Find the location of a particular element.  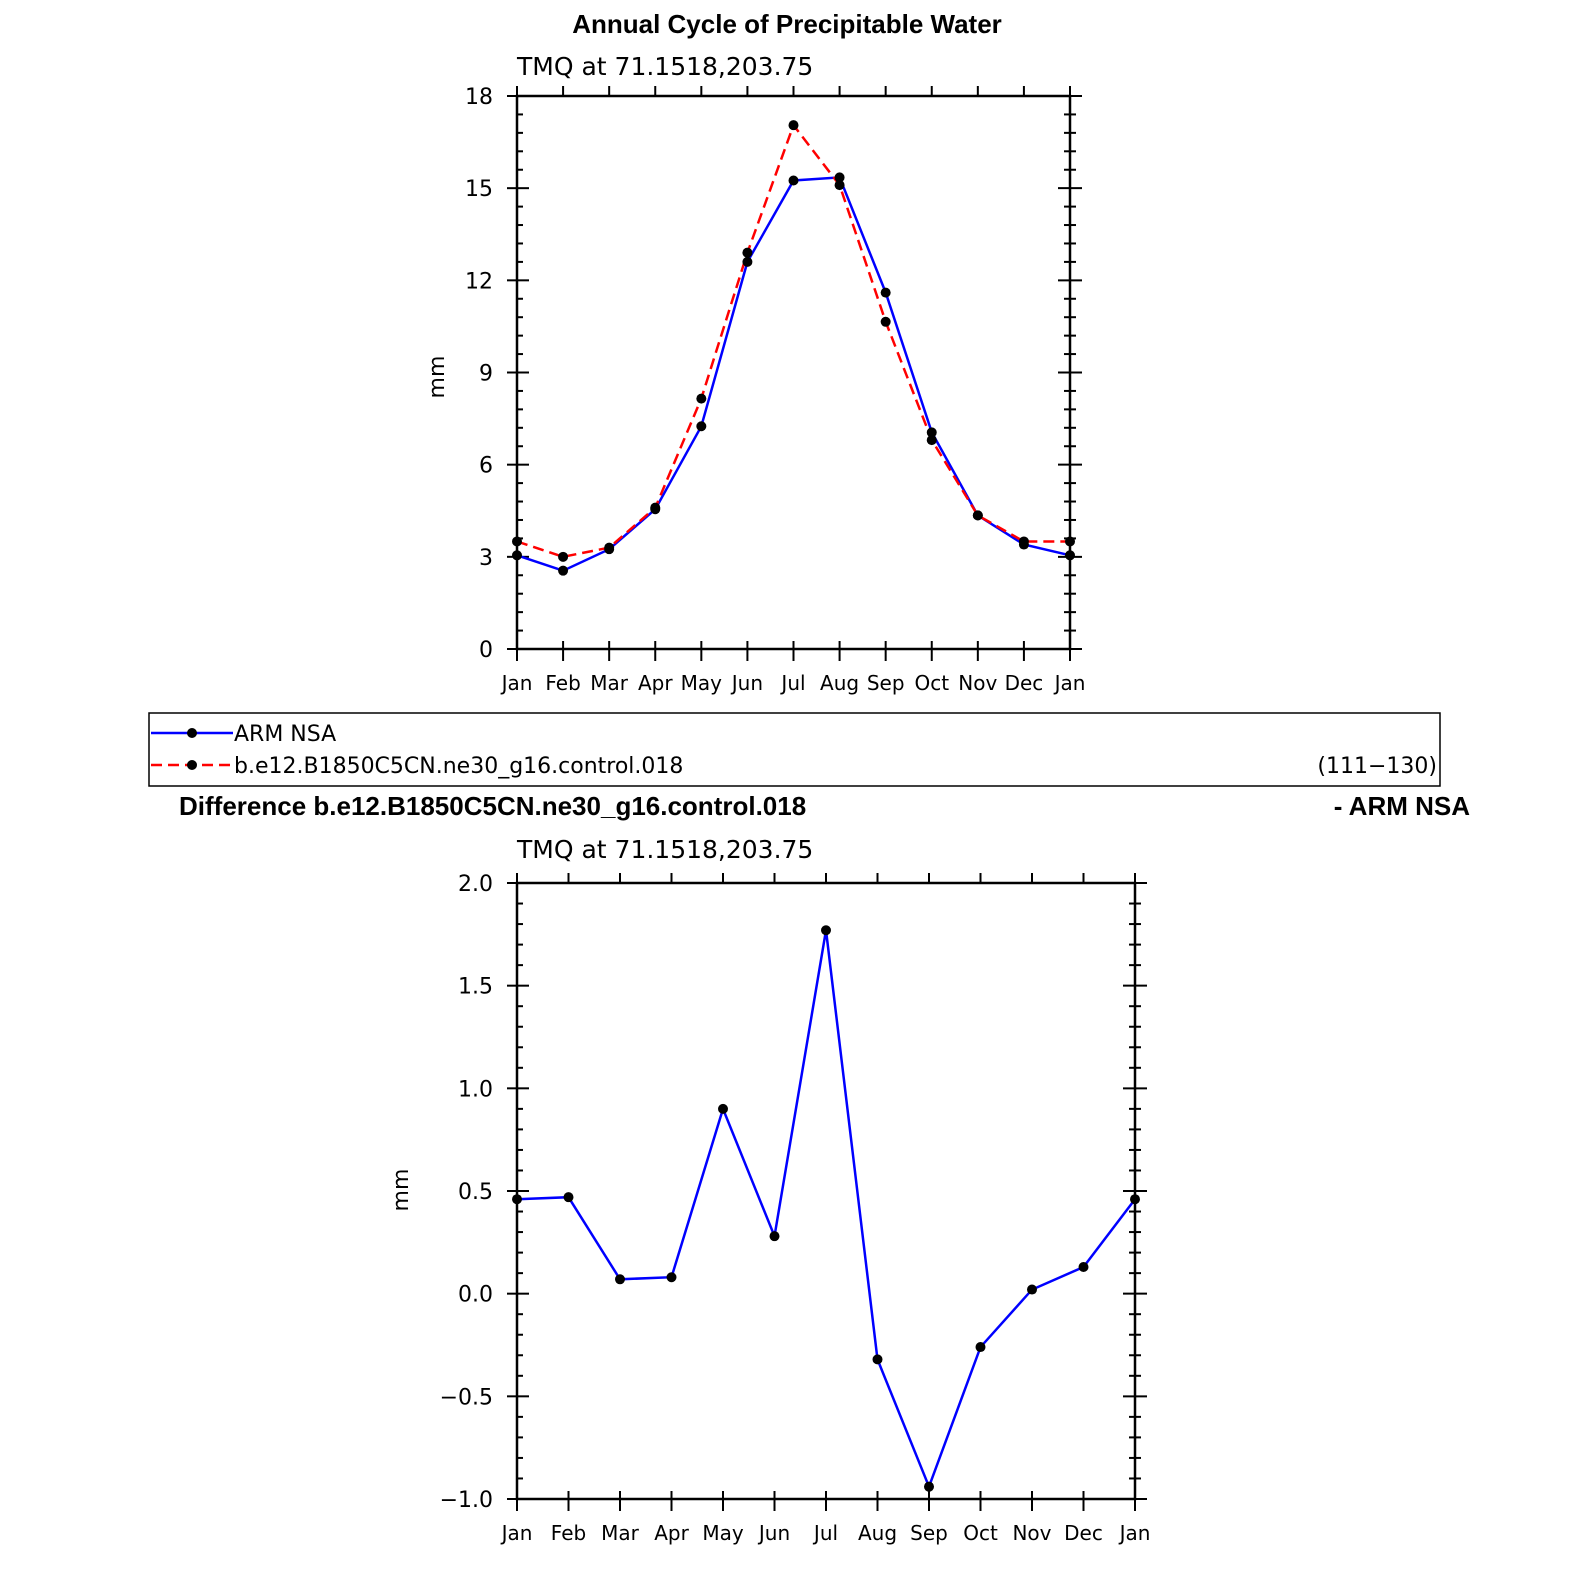

c1-xtick-label: Jun is located at coordinates (746, 683).